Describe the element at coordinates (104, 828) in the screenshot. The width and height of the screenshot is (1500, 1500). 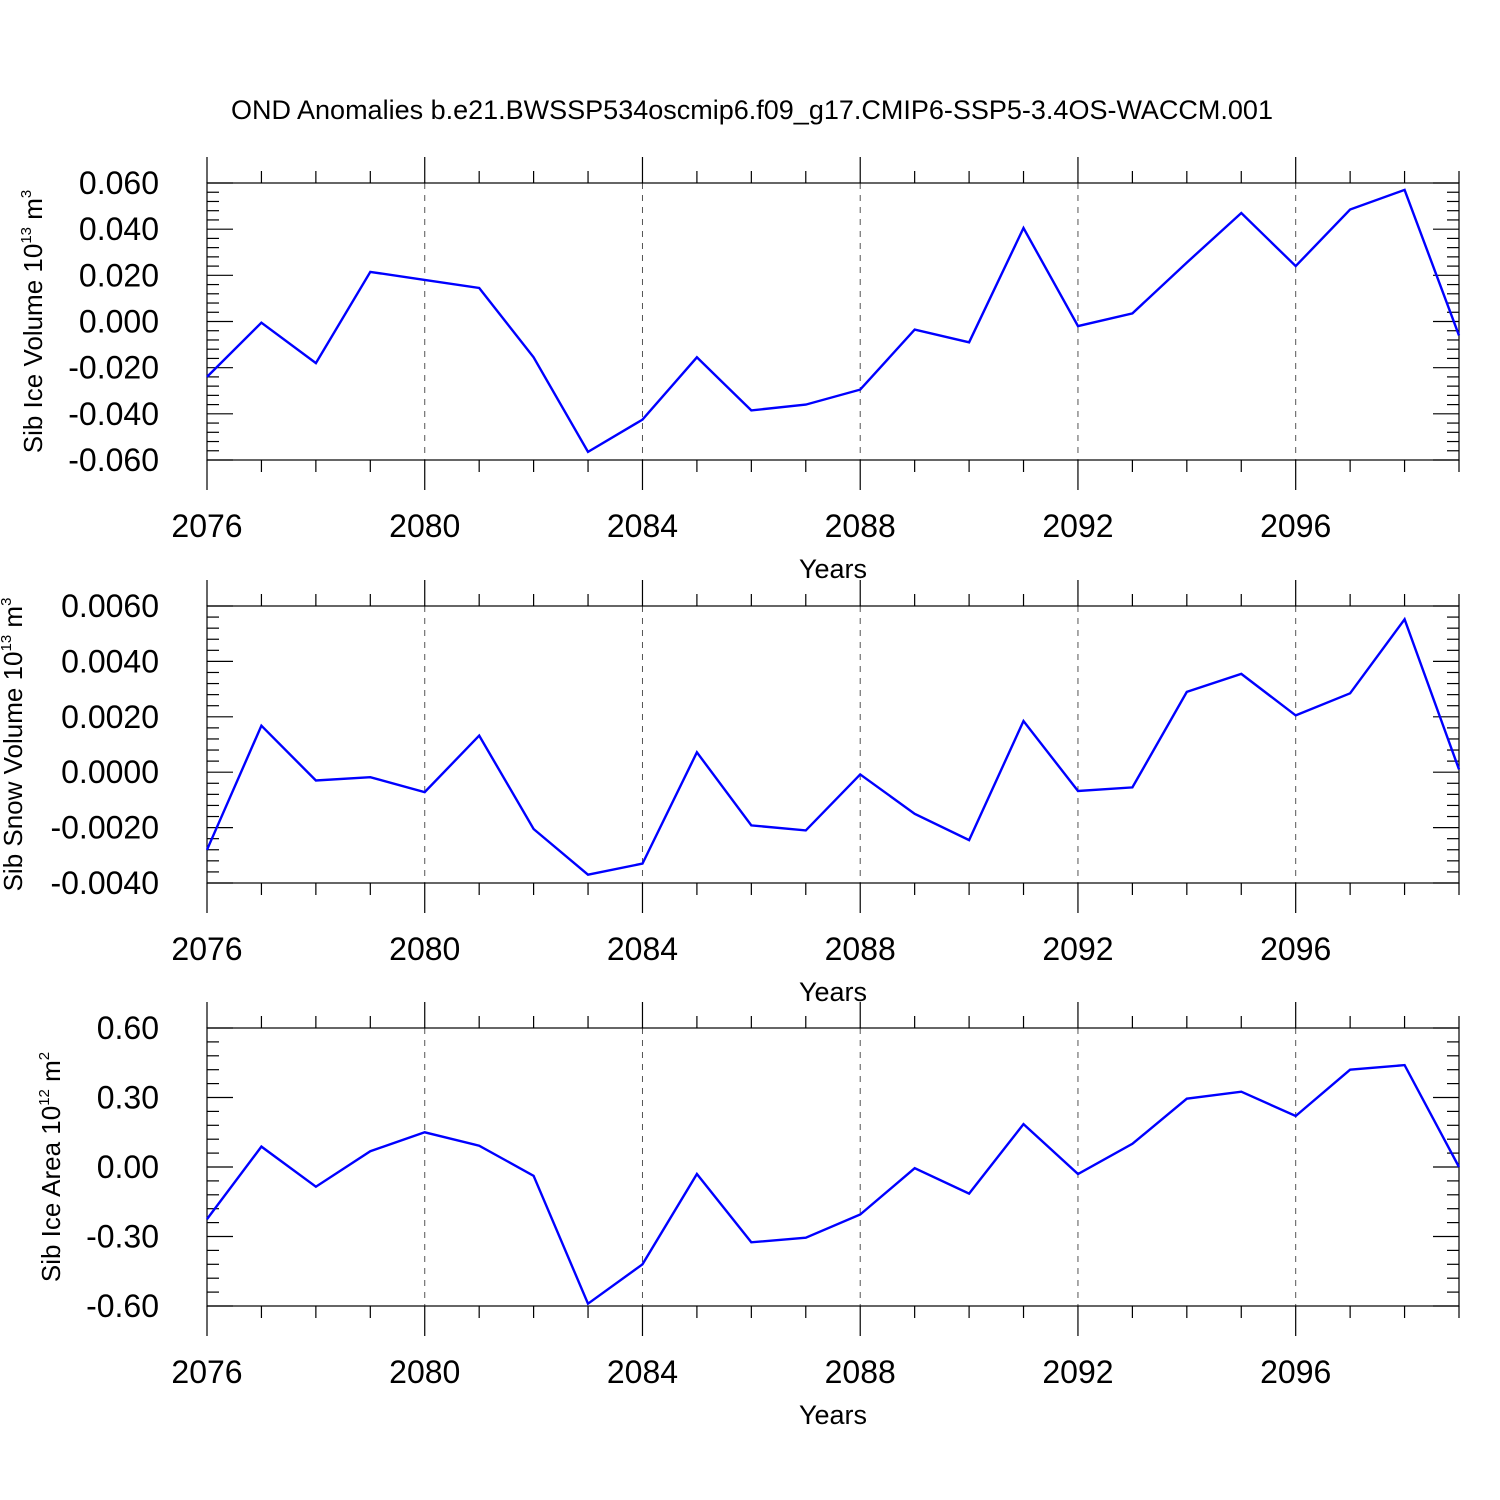
I see `y-tick-label: -0.0020` at that location.